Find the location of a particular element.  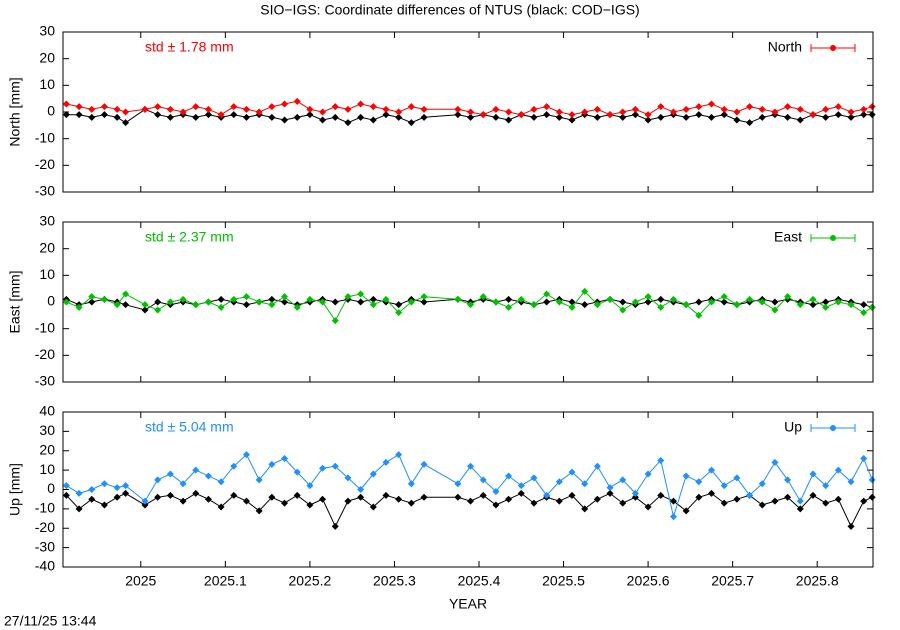

y-tick-label: 30 is located at coordinates (47, 221).